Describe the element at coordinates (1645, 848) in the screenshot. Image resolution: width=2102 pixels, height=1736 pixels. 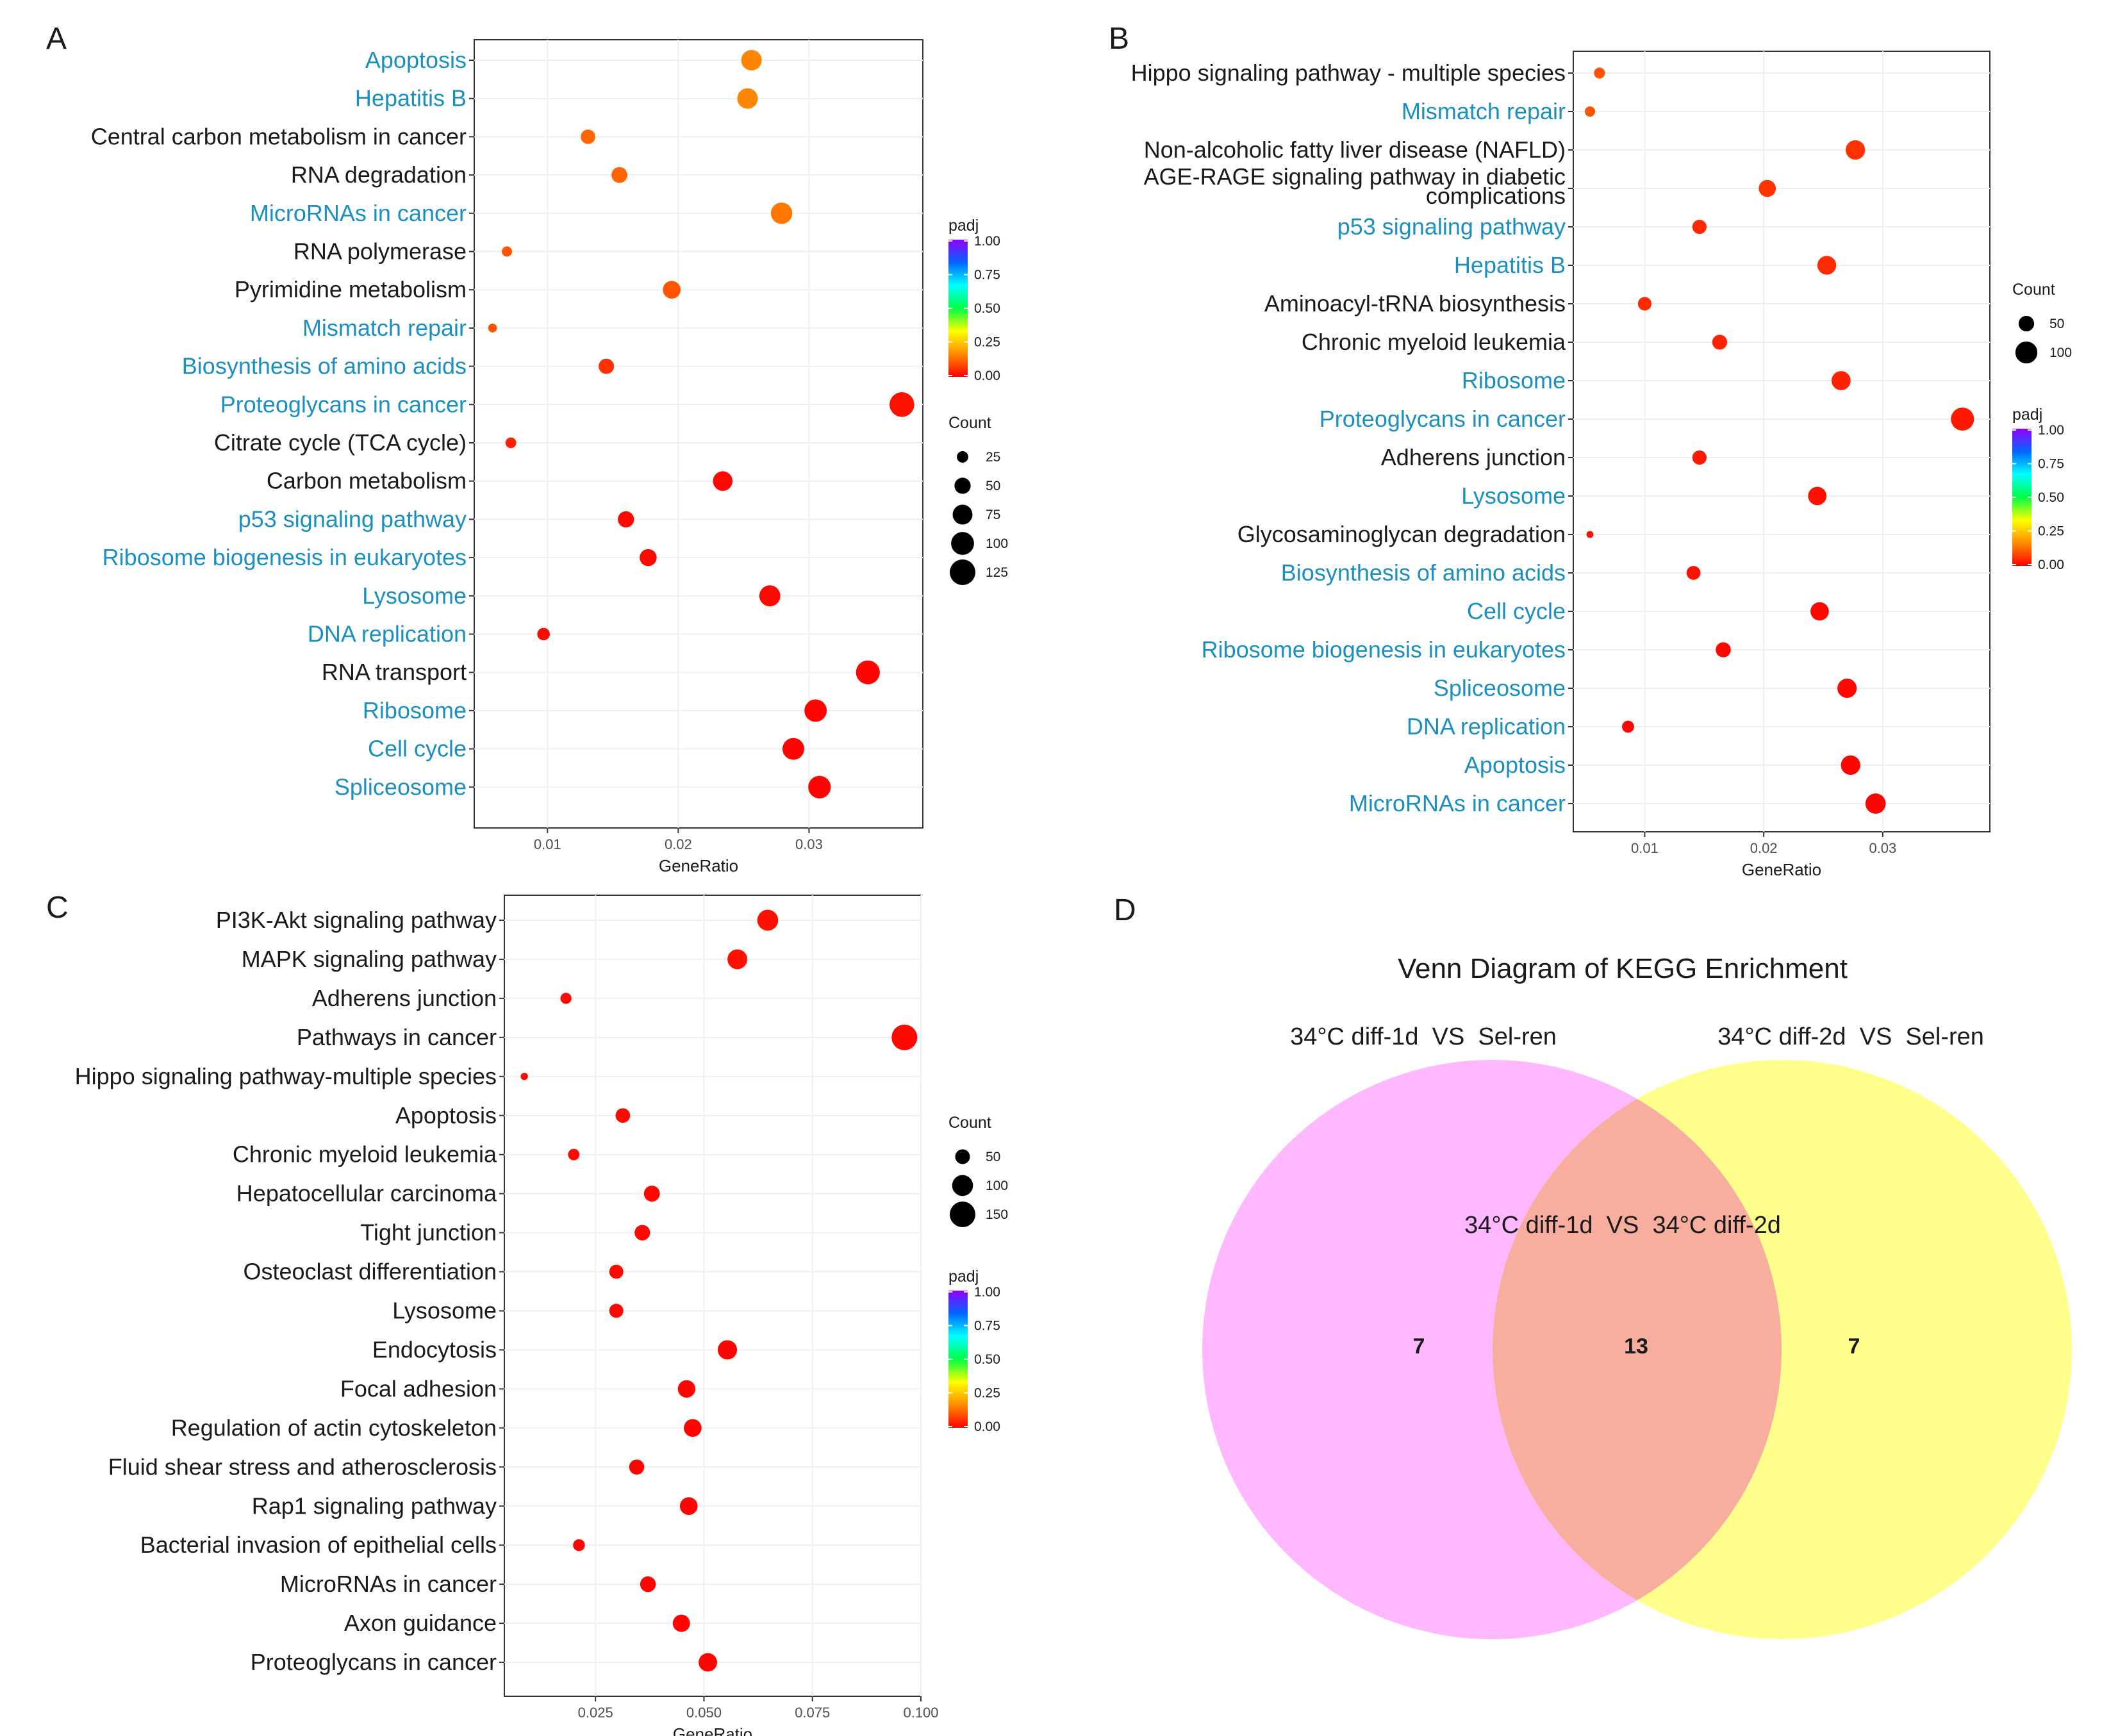
I see `x-tick-label: 0.01` at that location.